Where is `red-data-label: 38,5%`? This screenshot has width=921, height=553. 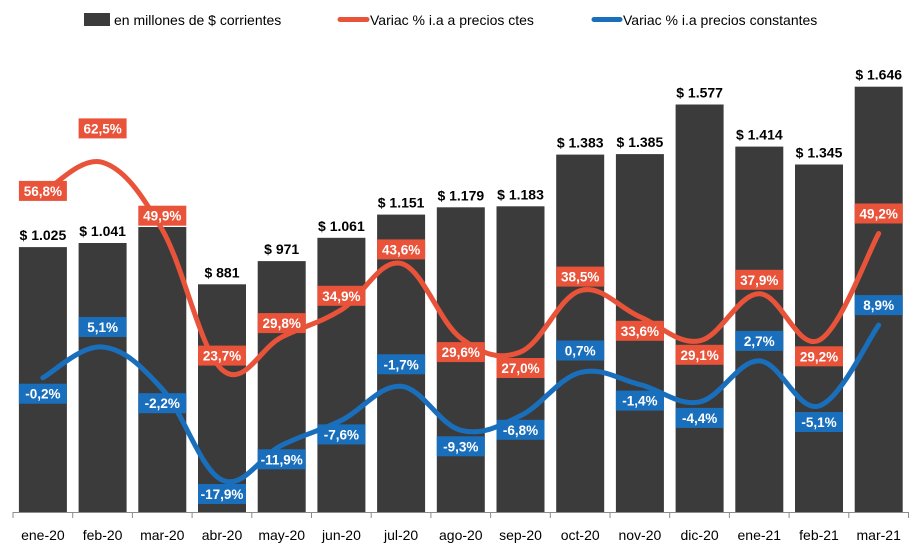 red-data-label: 38,5% is located at coordinates (580, 277).